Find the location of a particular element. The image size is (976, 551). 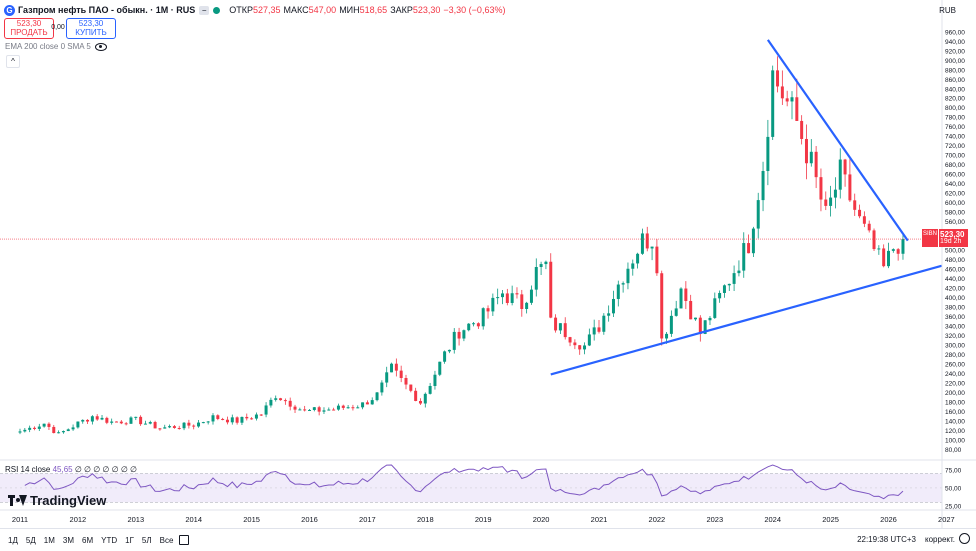

tf-ytd: YTD is located at coordinates (109, 540).